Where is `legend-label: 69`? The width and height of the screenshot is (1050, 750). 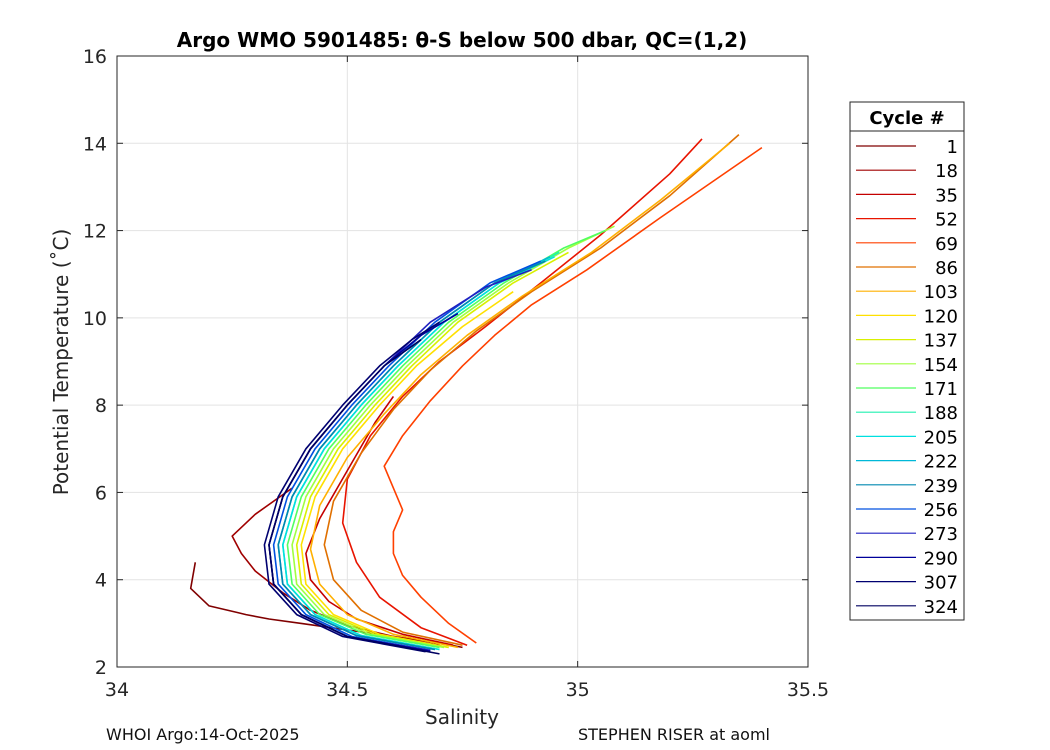
legend-label: 69 is located at coordinates (946, 244).